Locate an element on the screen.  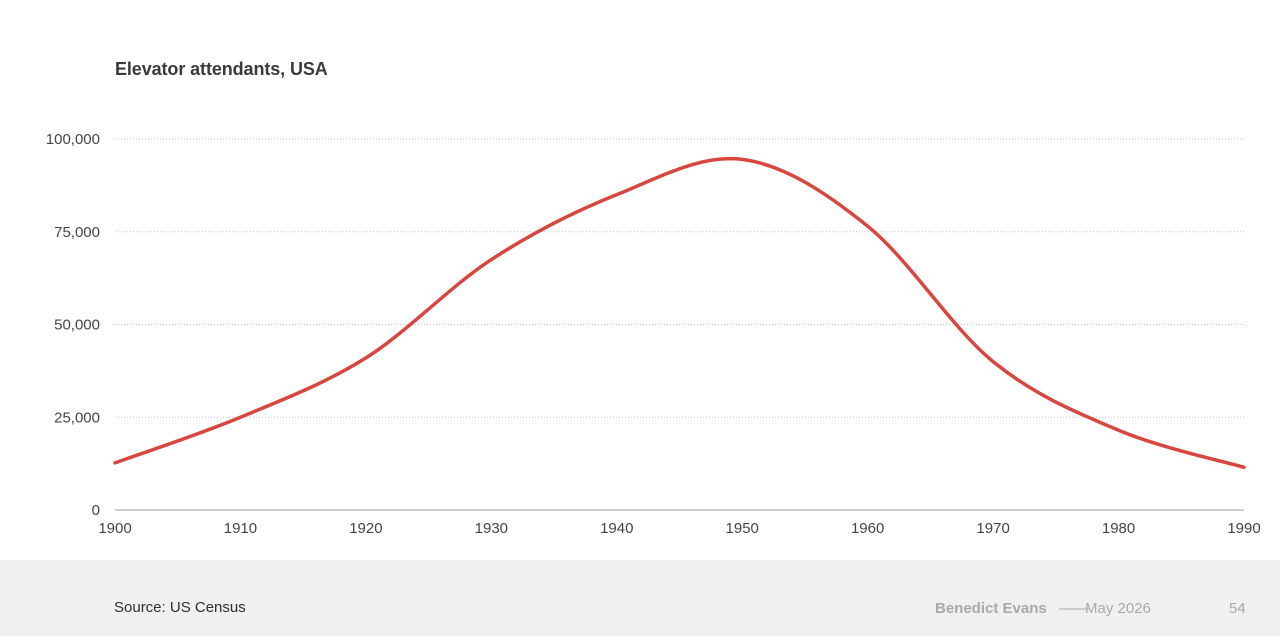
x-tick-label-6: 1960 is located at coordinates (867, 528).